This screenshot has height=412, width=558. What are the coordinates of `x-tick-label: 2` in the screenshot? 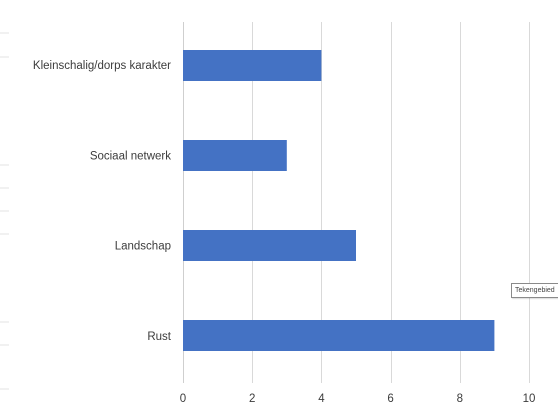 It's located at (252, 399).